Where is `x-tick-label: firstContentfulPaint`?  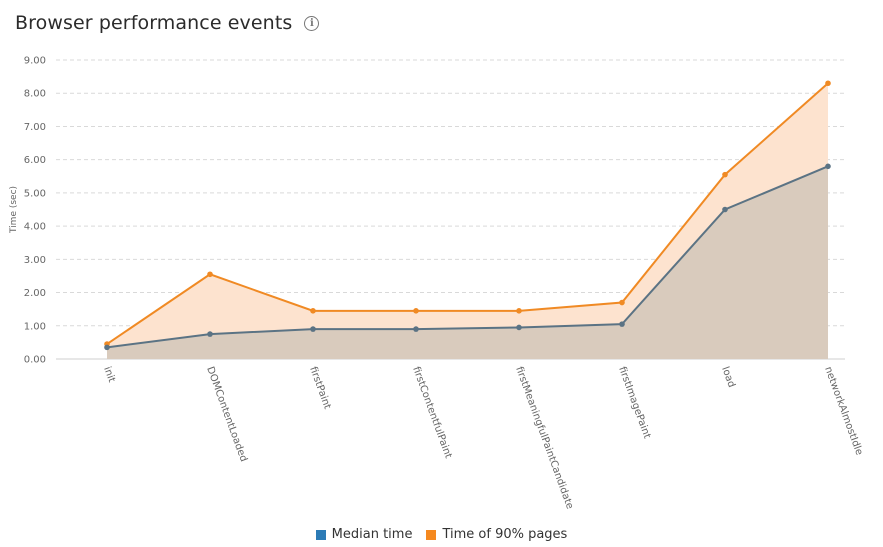 x-tick-label: firstContentfulPaint is located at coordinates (431, 412).